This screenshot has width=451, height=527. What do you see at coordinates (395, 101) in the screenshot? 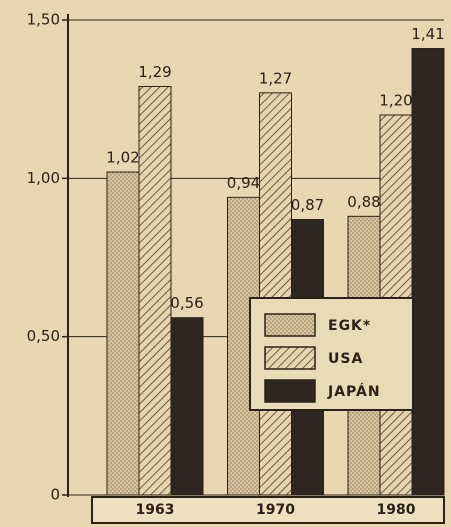
I see `data-label: 1,20` at bounding box center [395, 101].